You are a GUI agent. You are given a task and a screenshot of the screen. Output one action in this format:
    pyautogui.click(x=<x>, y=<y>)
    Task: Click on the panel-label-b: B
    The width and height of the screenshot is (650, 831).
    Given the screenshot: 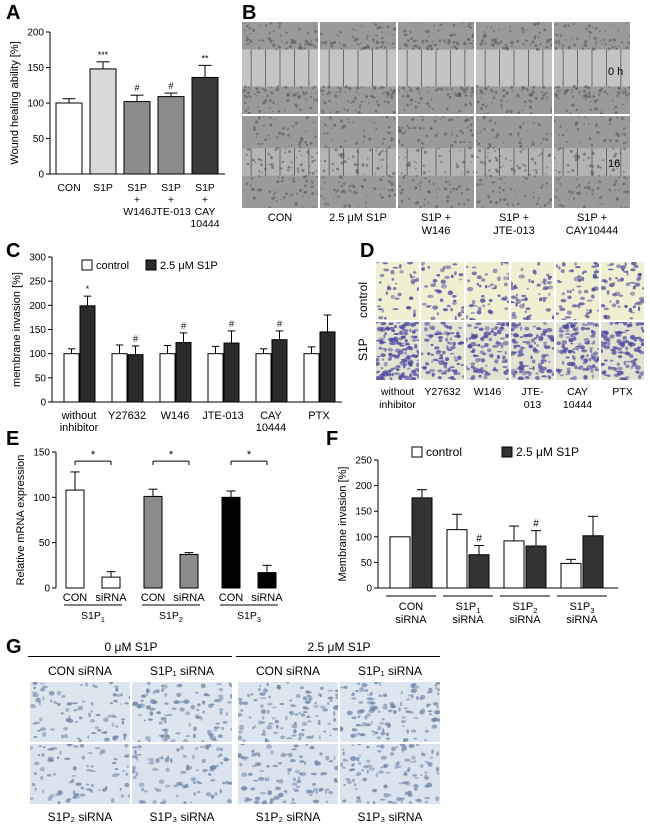 What is the action you would take?
    pyautogui.click(x=249, y=13)
    